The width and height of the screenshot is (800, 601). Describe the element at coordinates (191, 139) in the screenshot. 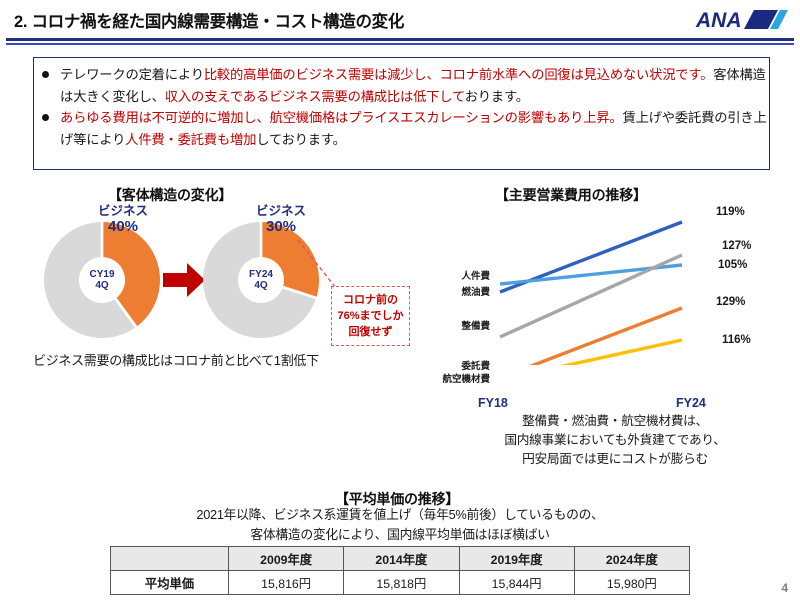

I see `text-run: 人件費・委託費も増加` at that location.